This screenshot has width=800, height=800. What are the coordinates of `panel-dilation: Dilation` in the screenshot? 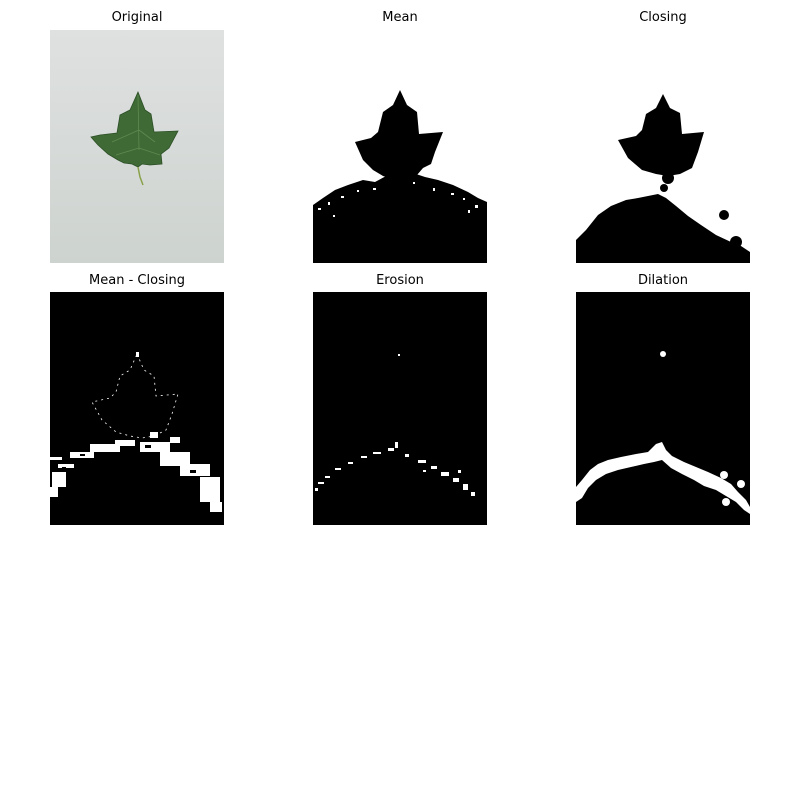 It's located at (663, 398).